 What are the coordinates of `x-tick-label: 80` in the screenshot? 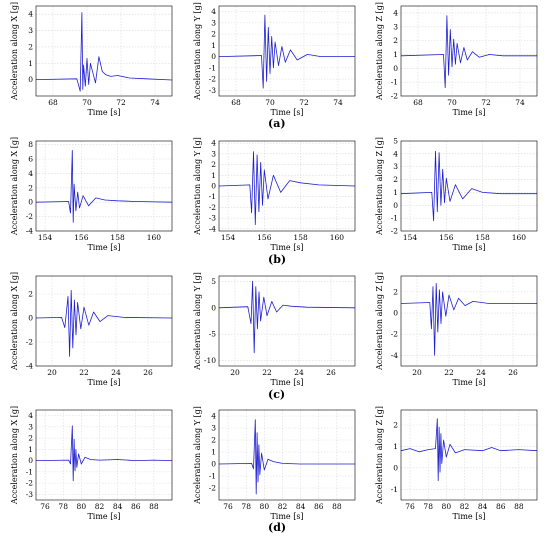 It's located at (447, 506).